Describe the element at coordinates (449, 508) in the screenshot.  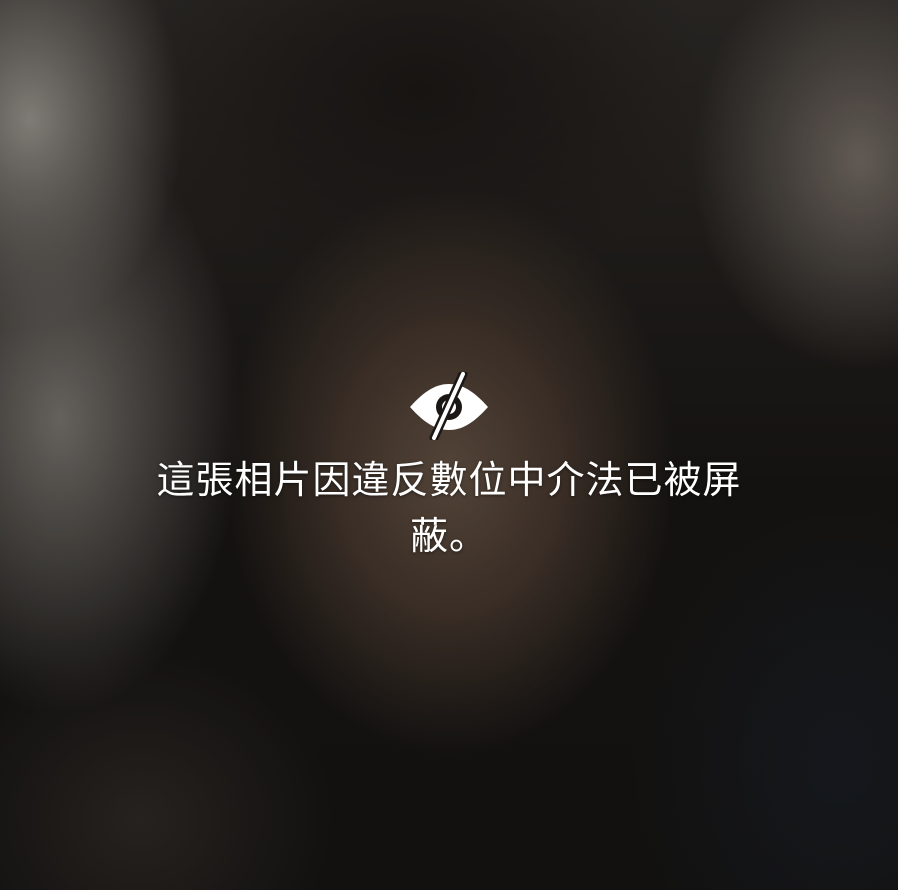
I see `blocked-message: 這張相片因違反數位中介法已被屏蔽。` at that location.